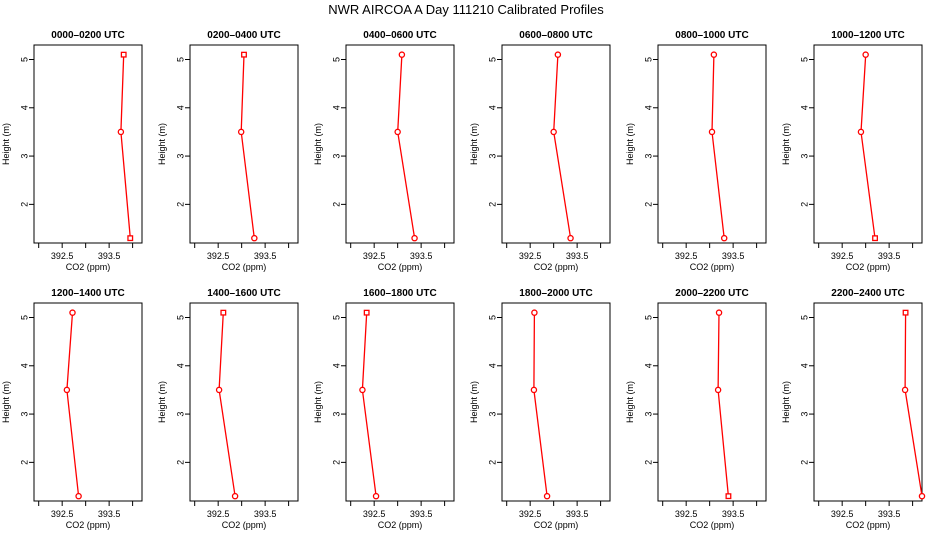 The image size is (936, 540). I want to click on panel-title: 1400–1600 UTC, so click(243, 293).